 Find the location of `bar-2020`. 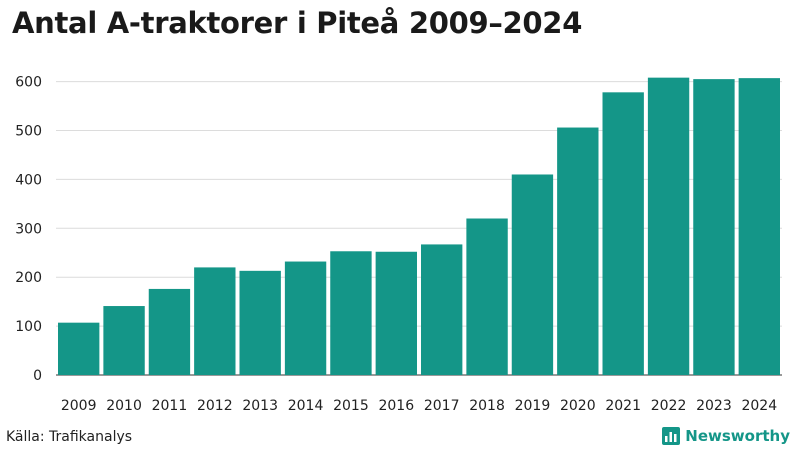

bar-2020 is located at coordinates (578, 251).